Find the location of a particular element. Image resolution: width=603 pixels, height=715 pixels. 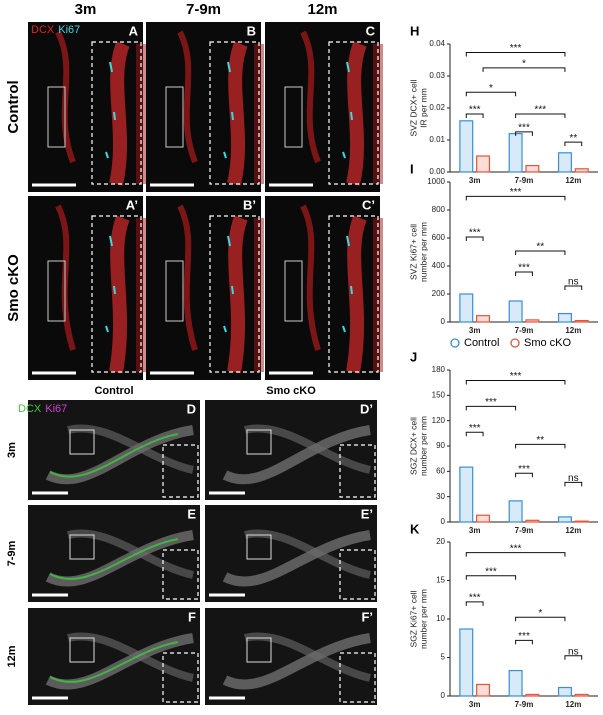

y-tick-label: 0.03 is located at coordinates (437, 75).